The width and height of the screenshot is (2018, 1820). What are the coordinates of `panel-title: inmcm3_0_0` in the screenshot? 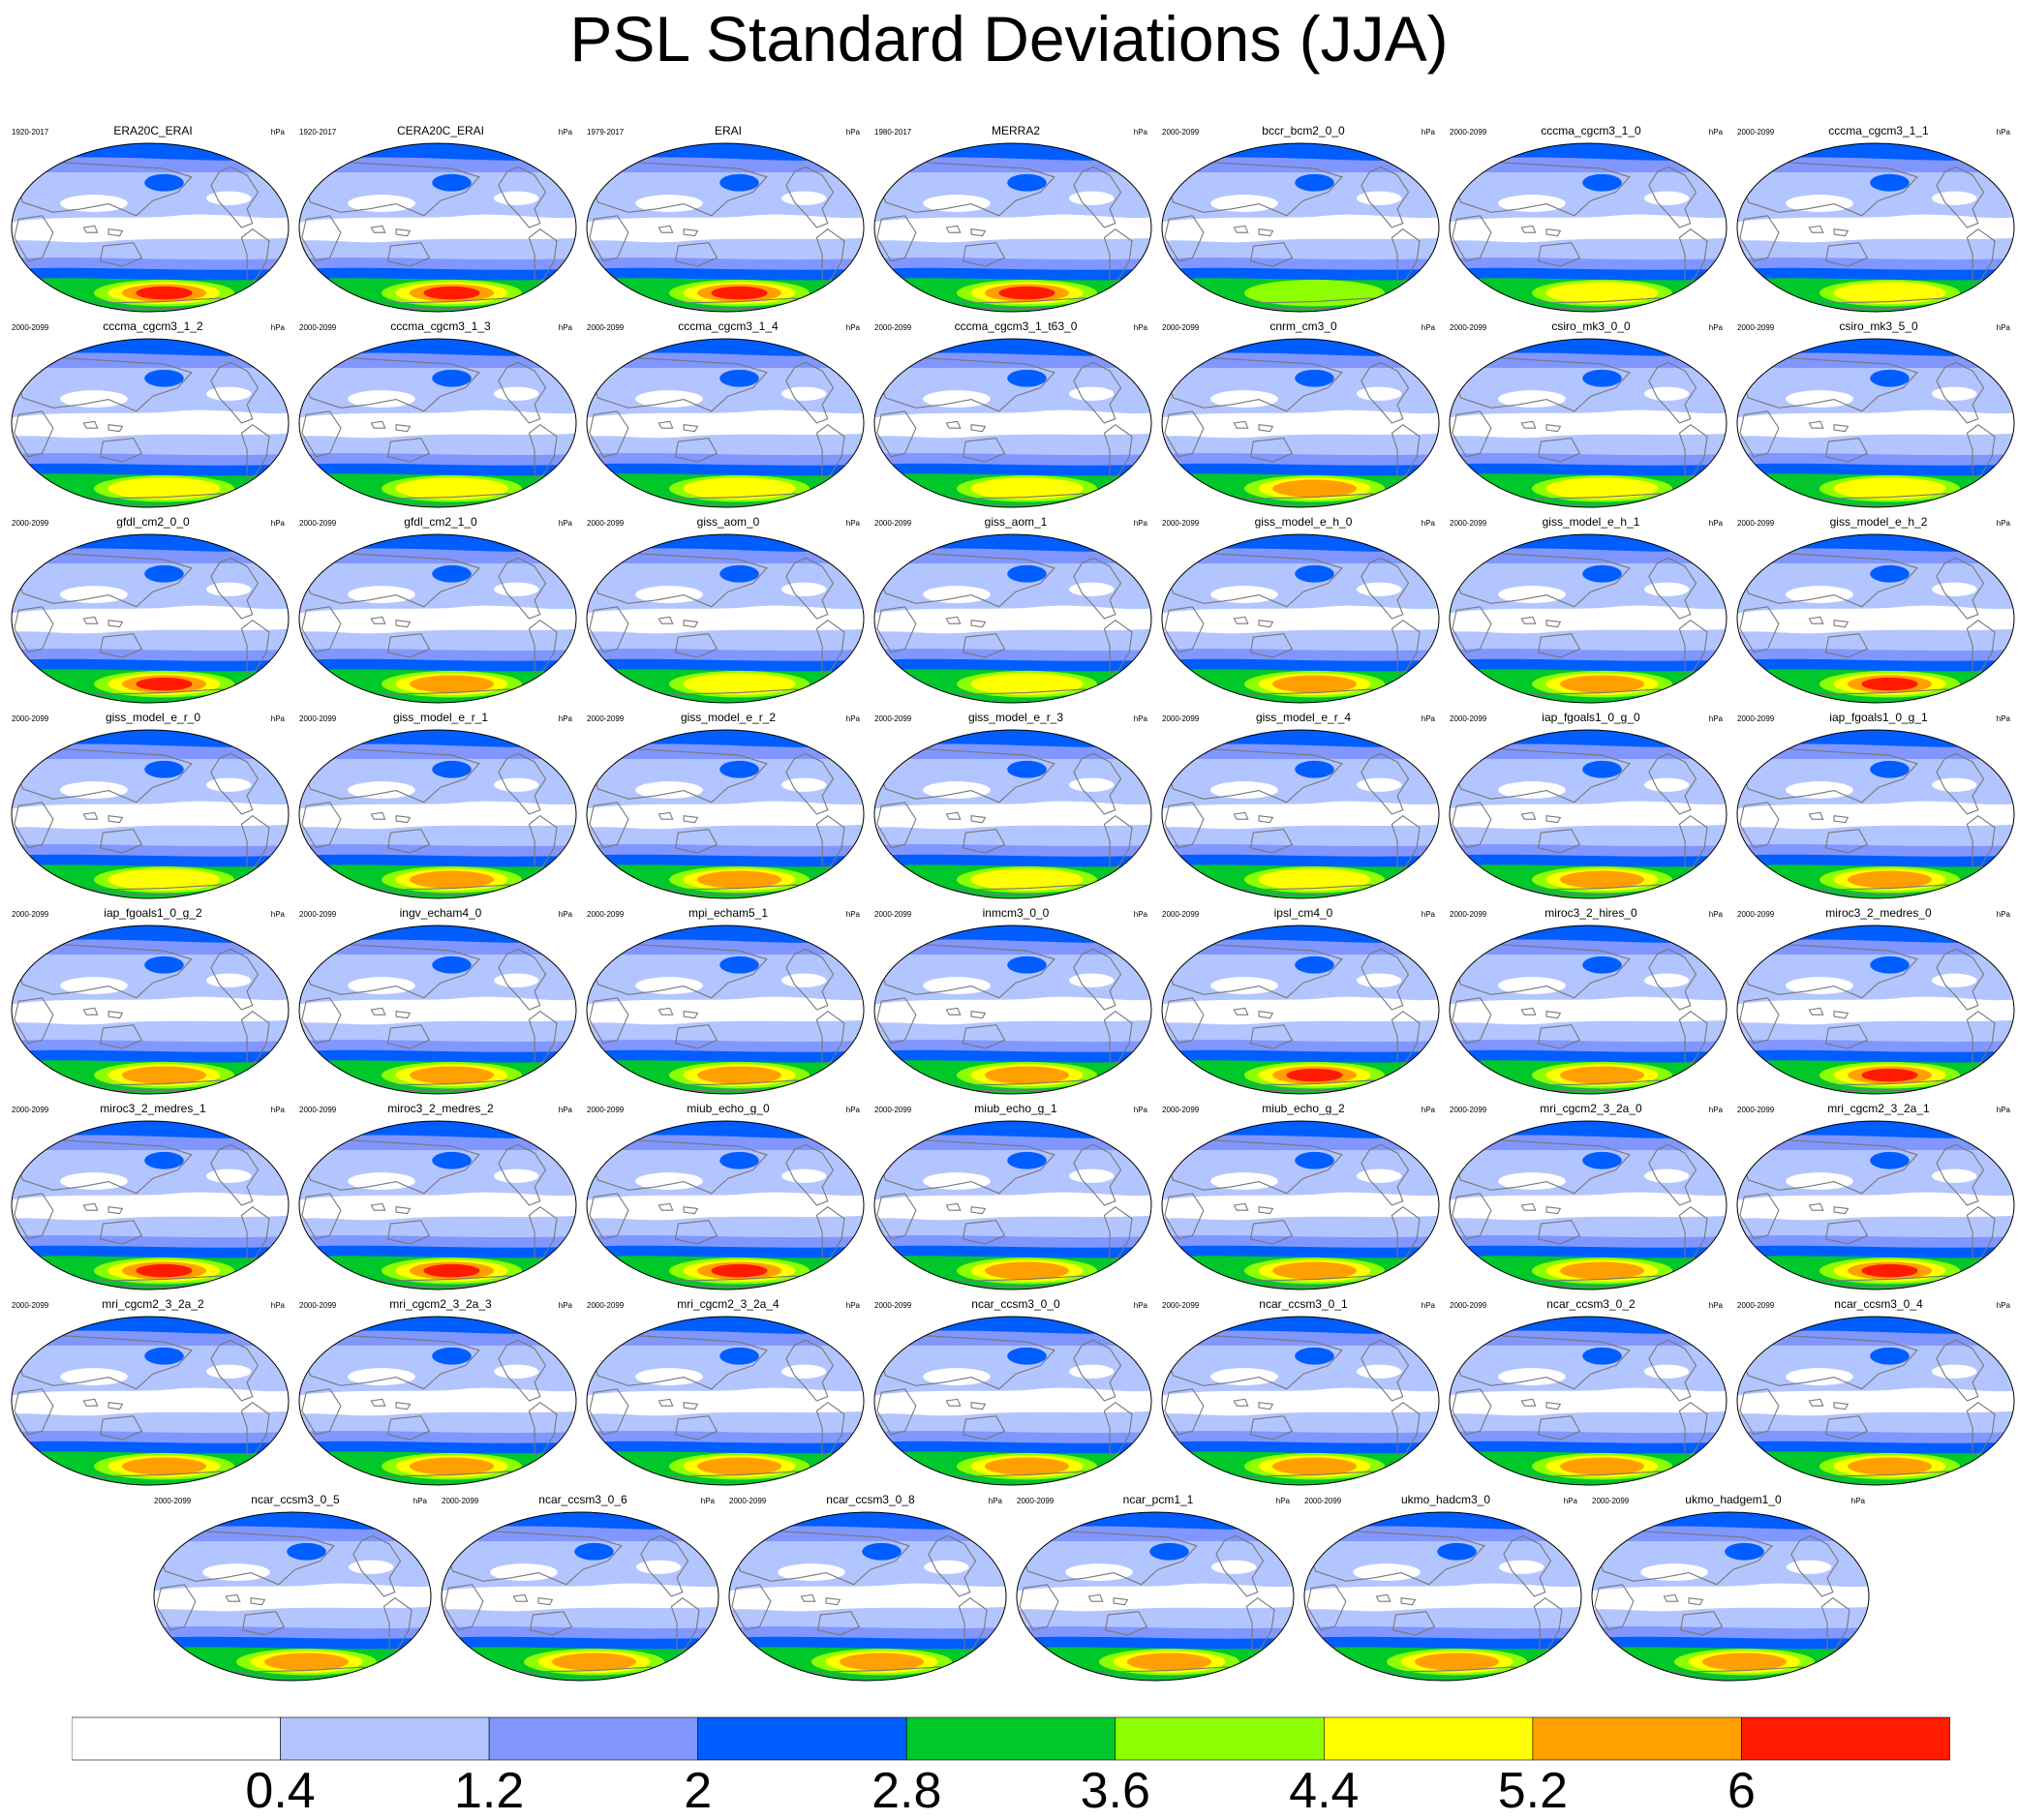 It's located at (1016, 913).